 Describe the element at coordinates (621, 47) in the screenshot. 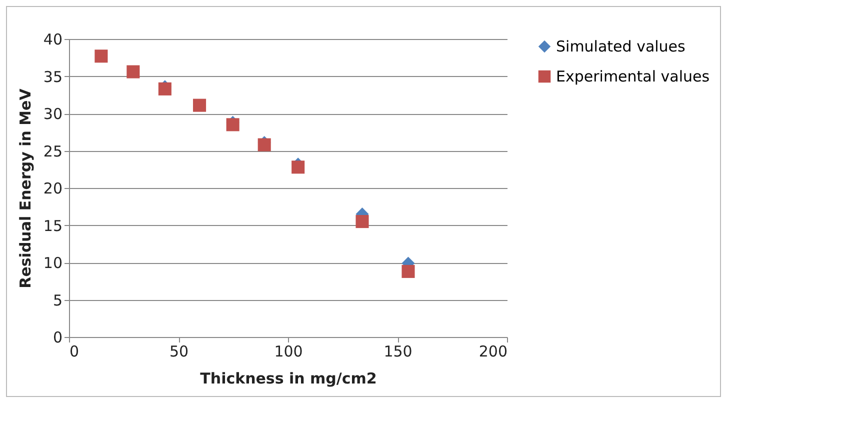

I see `legend-label: Simulated values` at that location.